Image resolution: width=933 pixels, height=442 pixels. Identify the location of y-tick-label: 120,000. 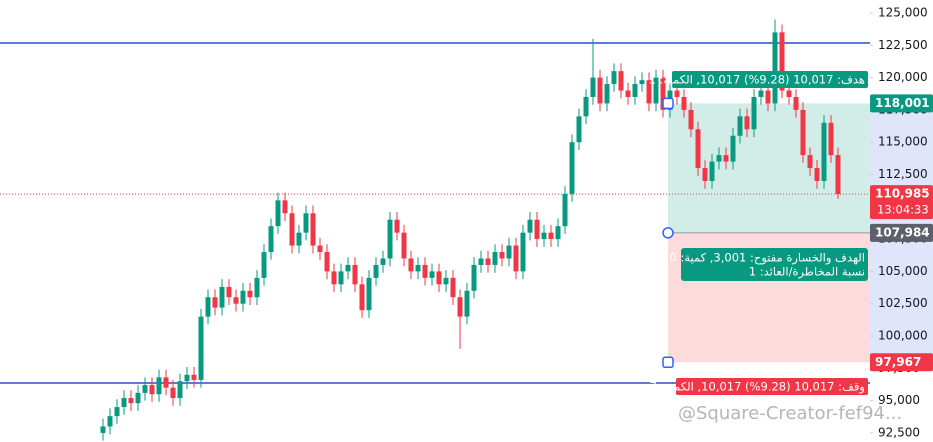
(903, 77).